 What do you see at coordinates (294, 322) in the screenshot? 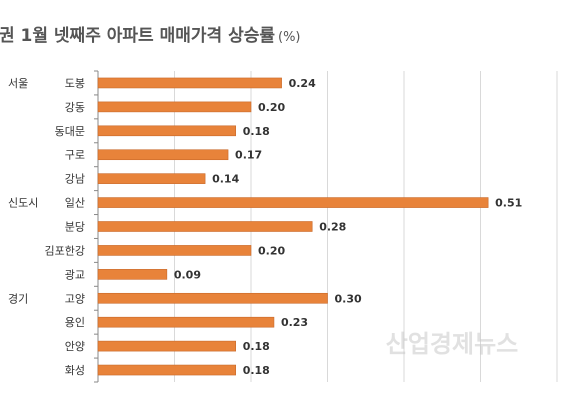
I see `value-label: 0.23` at bounding box center [294, 322].